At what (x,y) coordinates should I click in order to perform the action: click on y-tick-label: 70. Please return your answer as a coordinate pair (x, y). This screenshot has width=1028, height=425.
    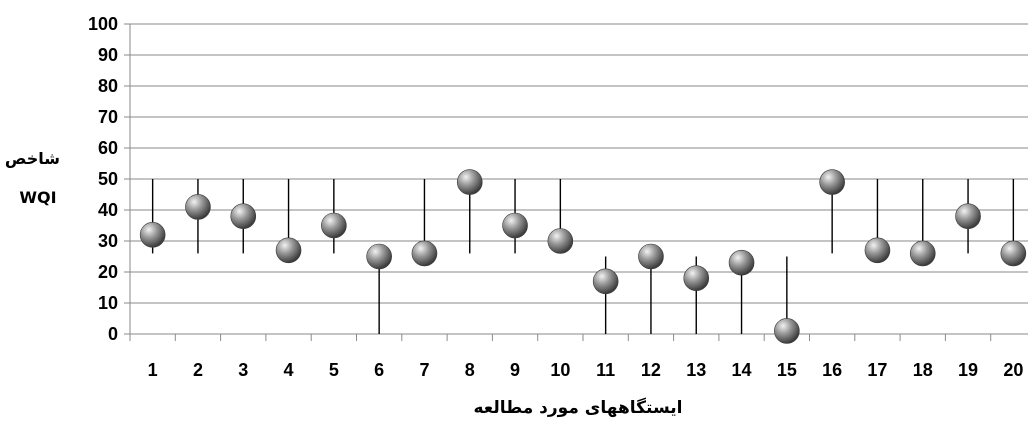
    Looking at the image, I should click on (108, 117).